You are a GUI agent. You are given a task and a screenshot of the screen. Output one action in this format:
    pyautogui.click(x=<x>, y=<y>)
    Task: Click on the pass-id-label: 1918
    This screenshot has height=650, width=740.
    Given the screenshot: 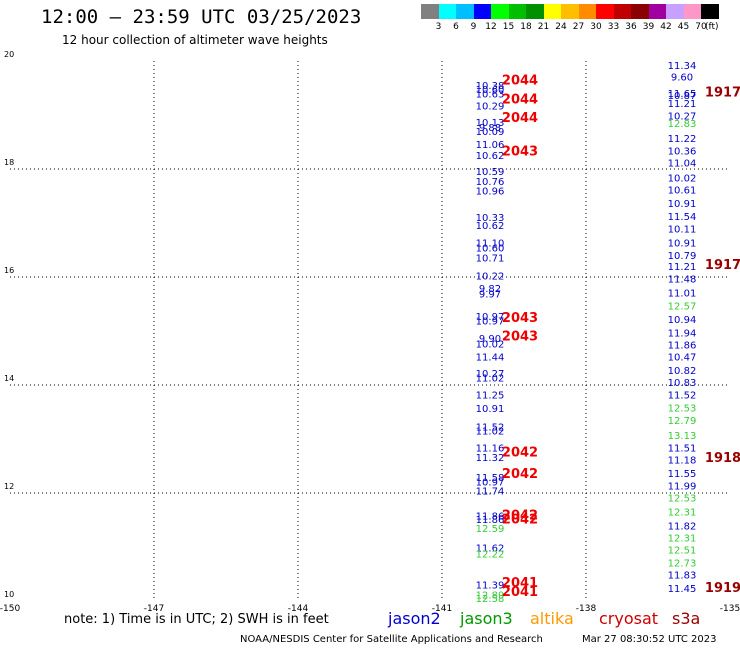 What is the action you would take?
    pyautogui.click(x=722, y=458)
    